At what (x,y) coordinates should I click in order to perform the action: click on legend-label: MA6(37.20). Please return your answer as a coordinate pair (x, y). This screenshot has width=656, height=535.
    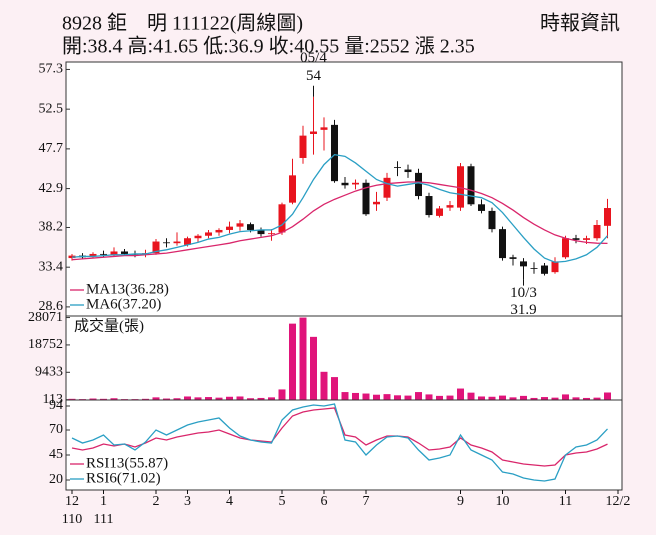
    Looking at the image, I should click on (123, 304).